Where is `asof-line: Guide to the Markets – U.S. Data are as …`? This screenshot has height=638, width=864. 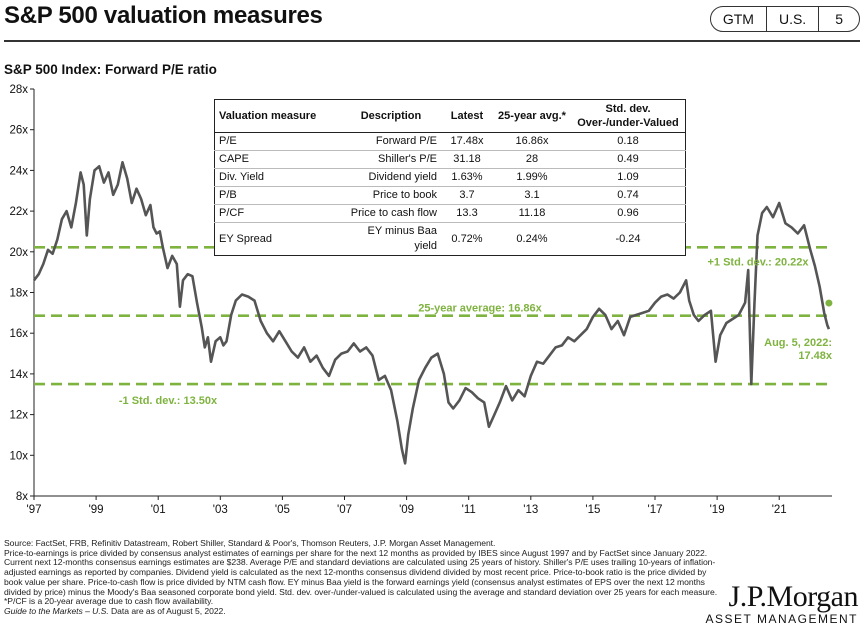 asof-line: Guide to the Markets – U.S. Data are as … is located at coordinates (362, 611).